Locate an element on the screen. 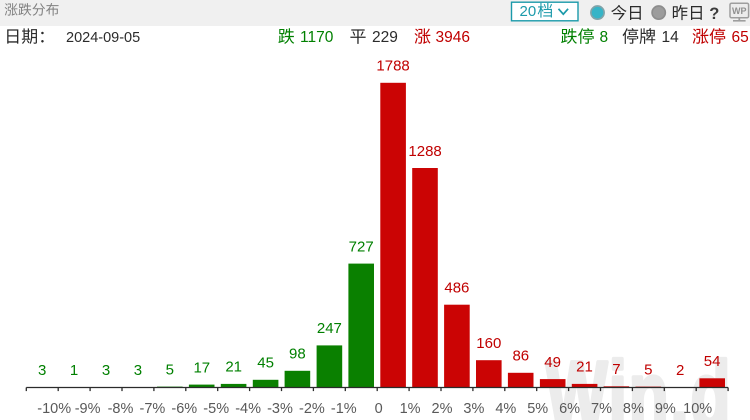  svg-text: 49 is located at coordinates (552, 362).